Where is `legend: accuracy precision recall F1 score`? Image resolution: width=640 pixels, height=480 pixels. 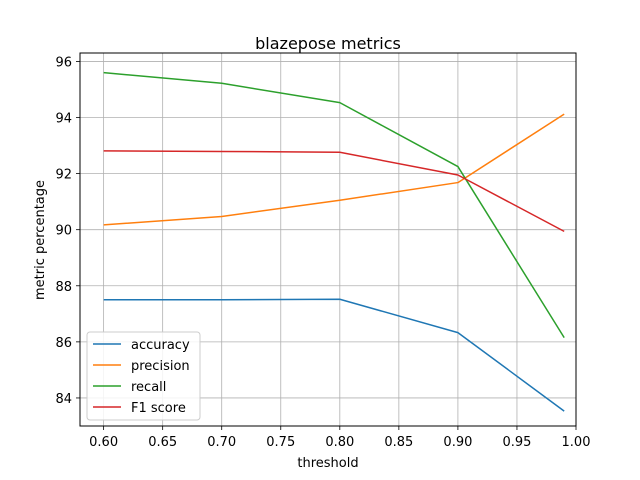 legend: accuracy precision recall F1 score is located at coordinates (143, 376).